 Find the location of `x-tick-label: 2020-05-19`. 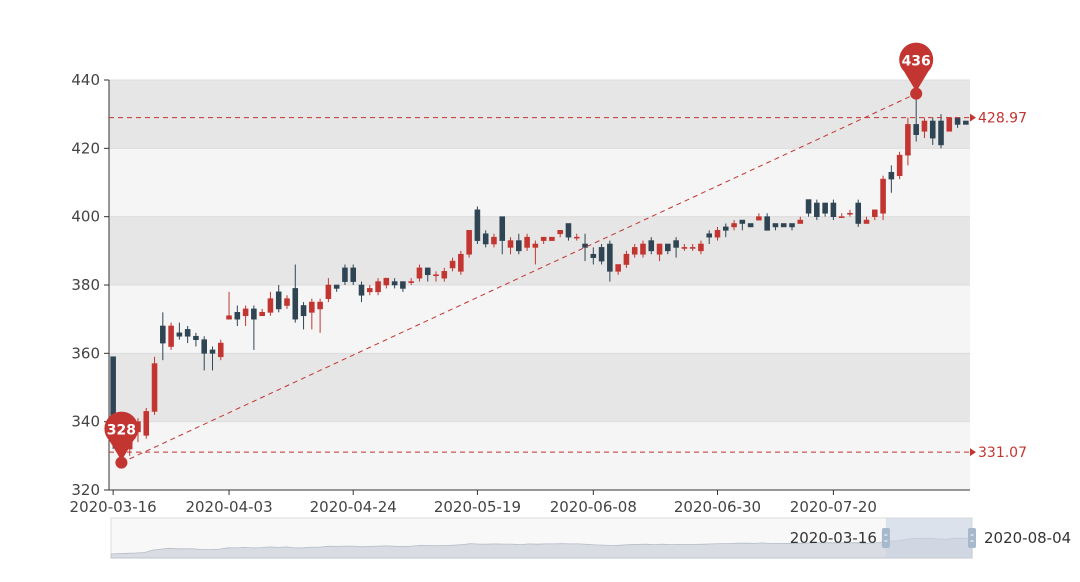

x-tick-label: 2020-05-19 is located at coordinates (477, 507).